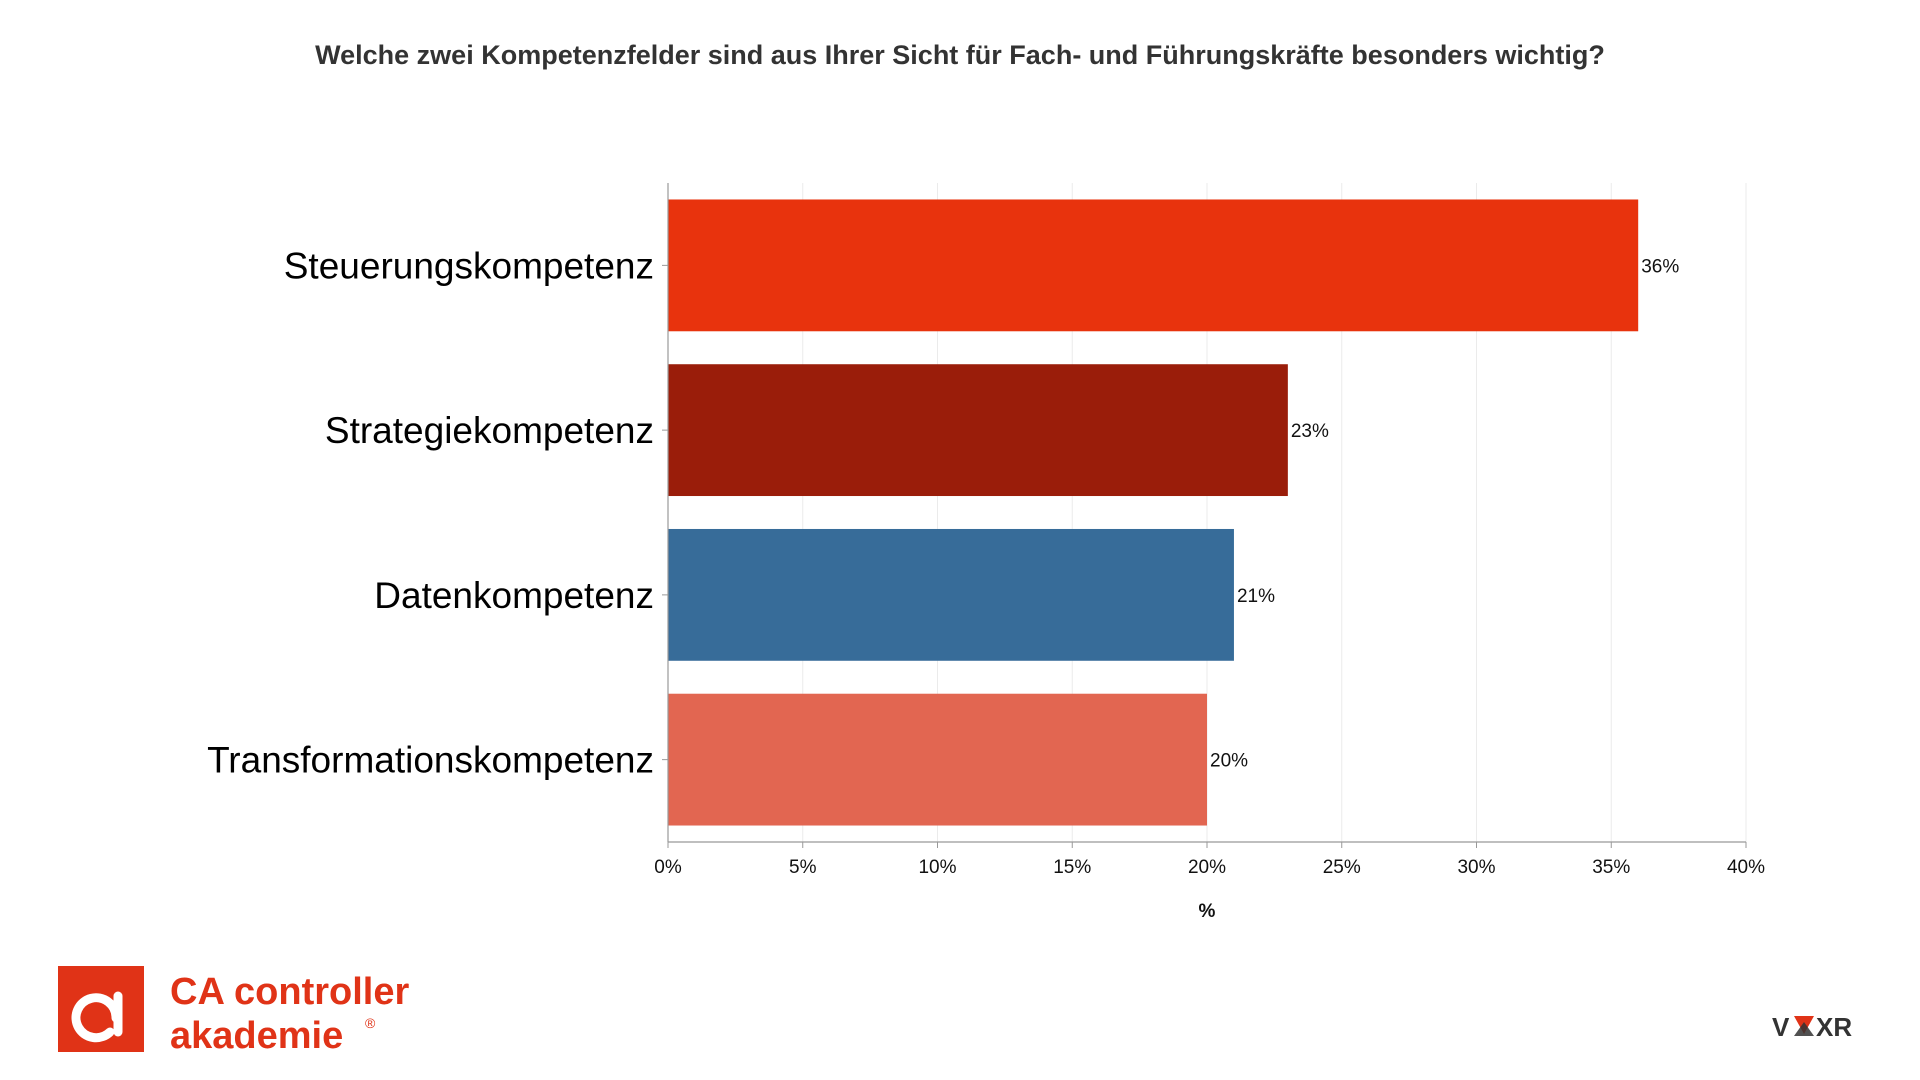 The height and width of the screenshot is (1080, 1920). What do you see at coordinates (1310, 431) in the screenshot?
I see `bar-value-label: 23%` at bounding box center [1310, 431].